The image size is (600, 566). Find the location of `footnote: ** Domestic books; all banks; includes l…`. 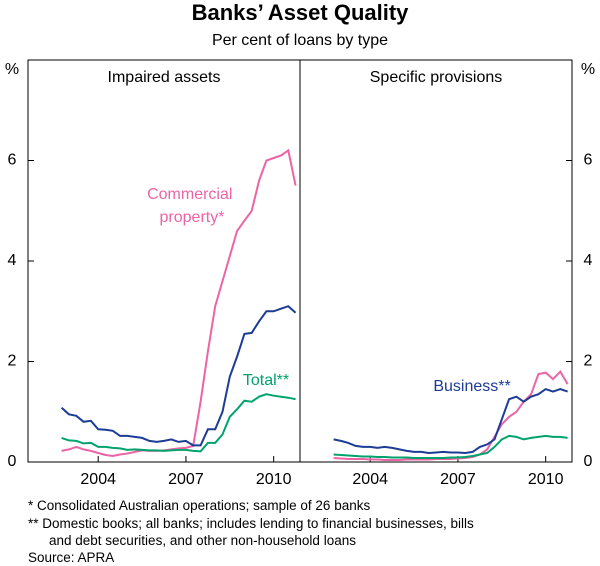

footnote: ** Domestic books; all banks; includes l… is located at coordinates (251, 523).